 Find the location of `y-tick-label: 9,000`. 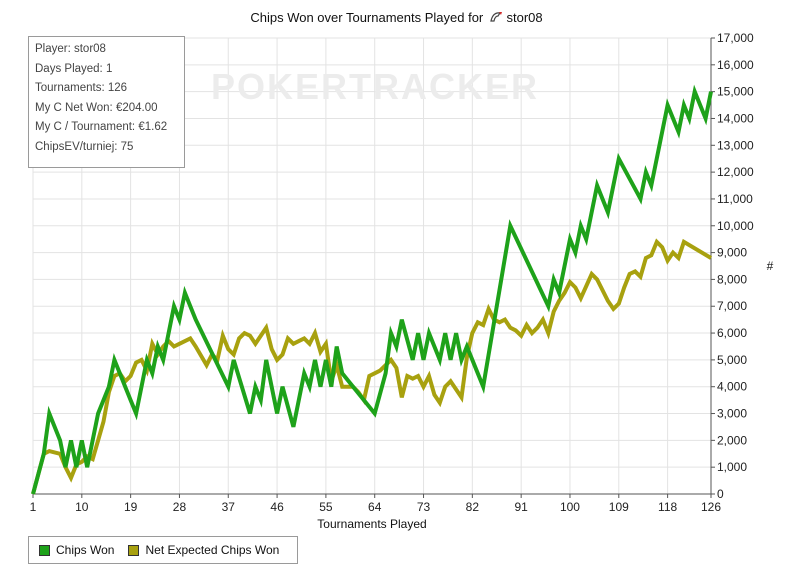

y-tick-label: 9,000 is located at coordinates (732, 253).